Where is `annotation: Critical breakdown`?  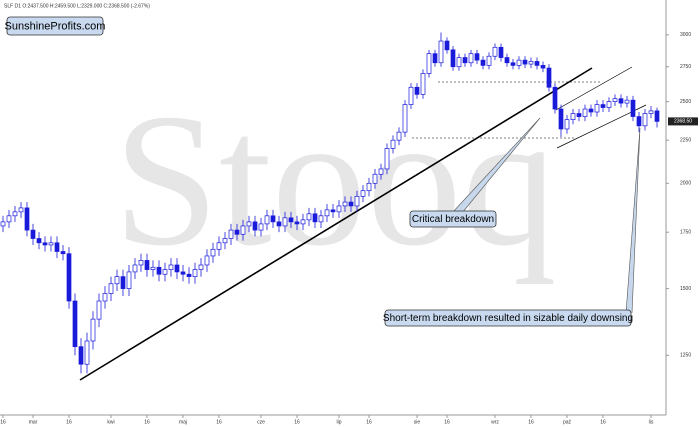 annotation: Critical breakdown is located at coordinates (453, 219).